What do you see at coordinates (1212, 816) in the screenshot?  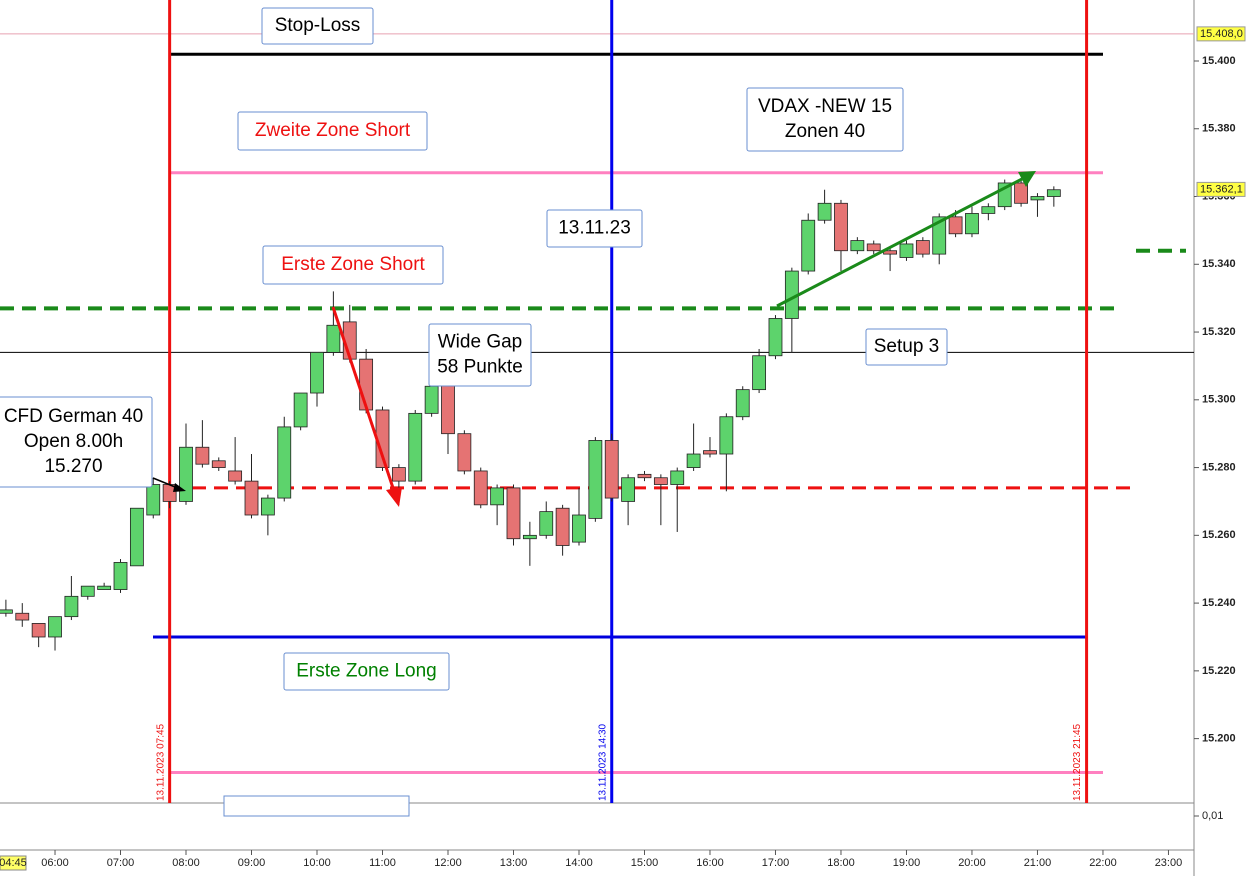 I see `lower-y-tick-label: 0,01` at bounding box center [1212, 816].